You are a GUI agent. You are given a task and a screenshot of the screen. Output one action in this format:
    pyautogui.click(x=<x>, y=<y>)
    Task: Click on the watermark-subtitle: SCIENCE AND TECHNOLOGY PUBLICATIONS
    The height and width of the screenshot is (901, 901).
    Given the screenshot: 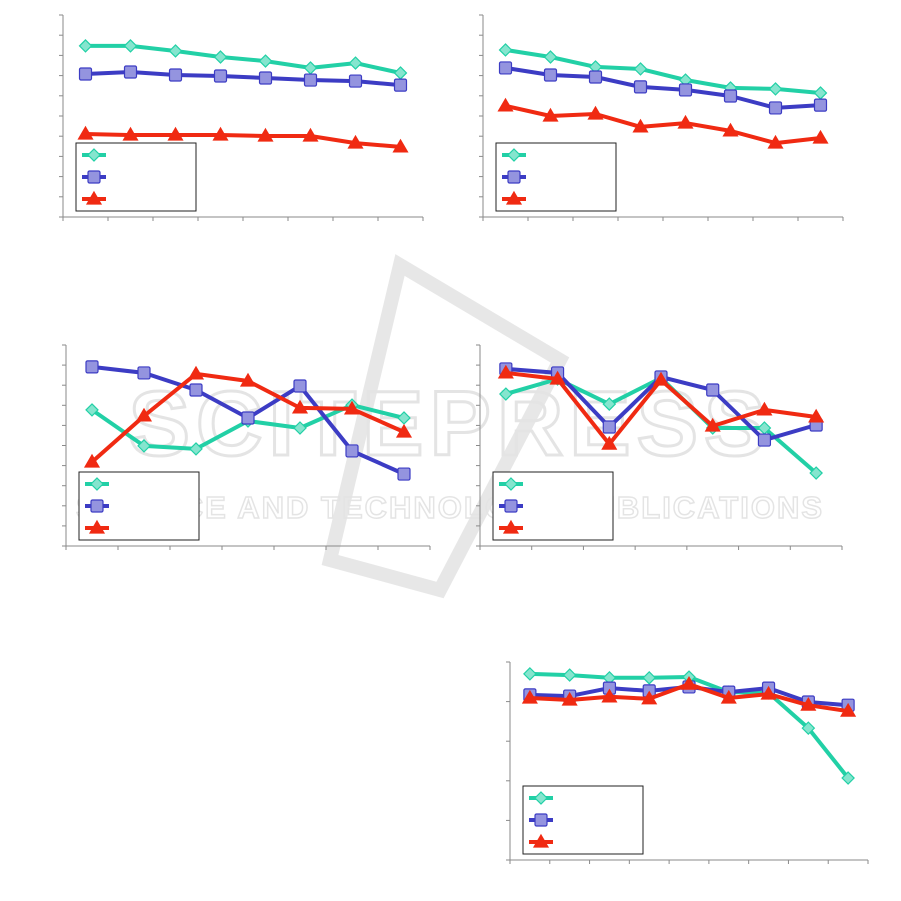 What is the action you would take?
    pyautogui.click(x=450, y=507)
    